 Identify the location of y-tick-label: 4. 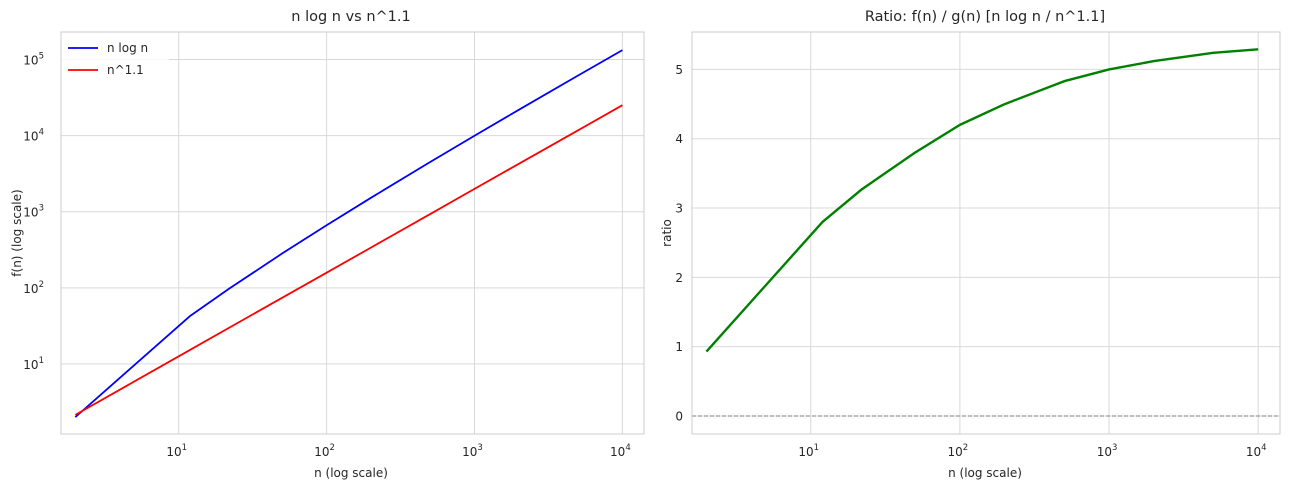
(679, 139).